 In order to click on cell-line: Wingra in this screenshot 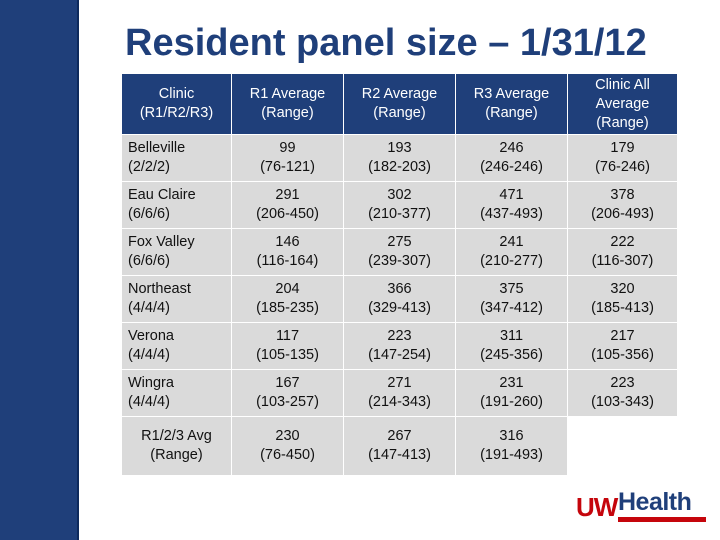, I will do `click(151, 383)`.